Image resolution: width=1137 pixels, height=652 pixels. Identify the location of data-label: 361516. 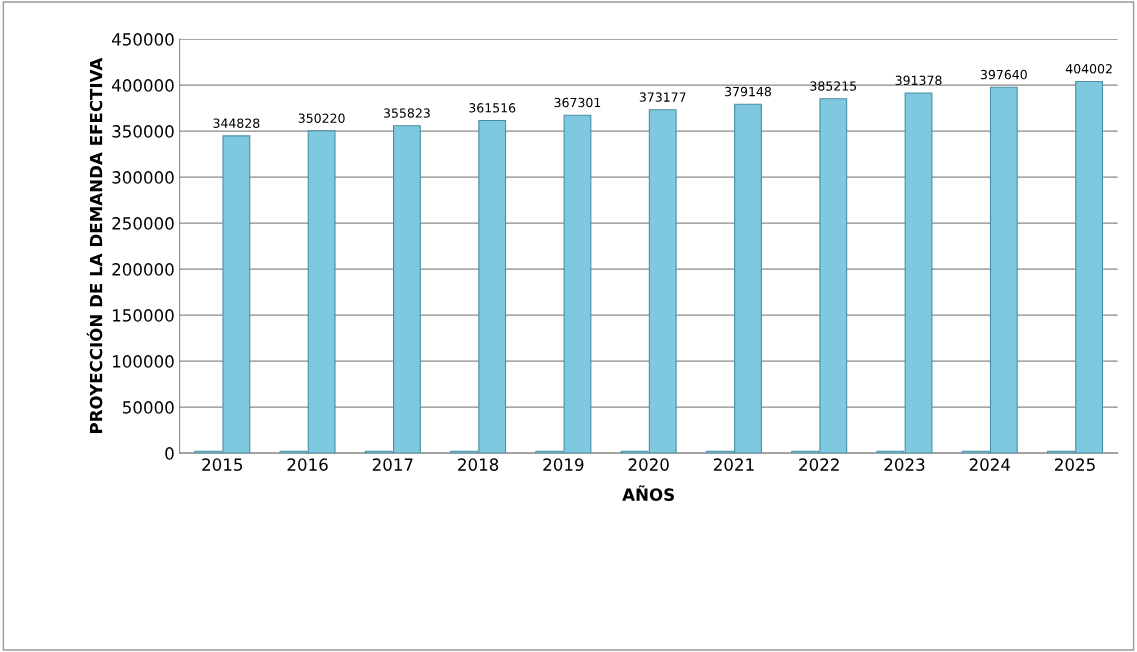
(492, 108).